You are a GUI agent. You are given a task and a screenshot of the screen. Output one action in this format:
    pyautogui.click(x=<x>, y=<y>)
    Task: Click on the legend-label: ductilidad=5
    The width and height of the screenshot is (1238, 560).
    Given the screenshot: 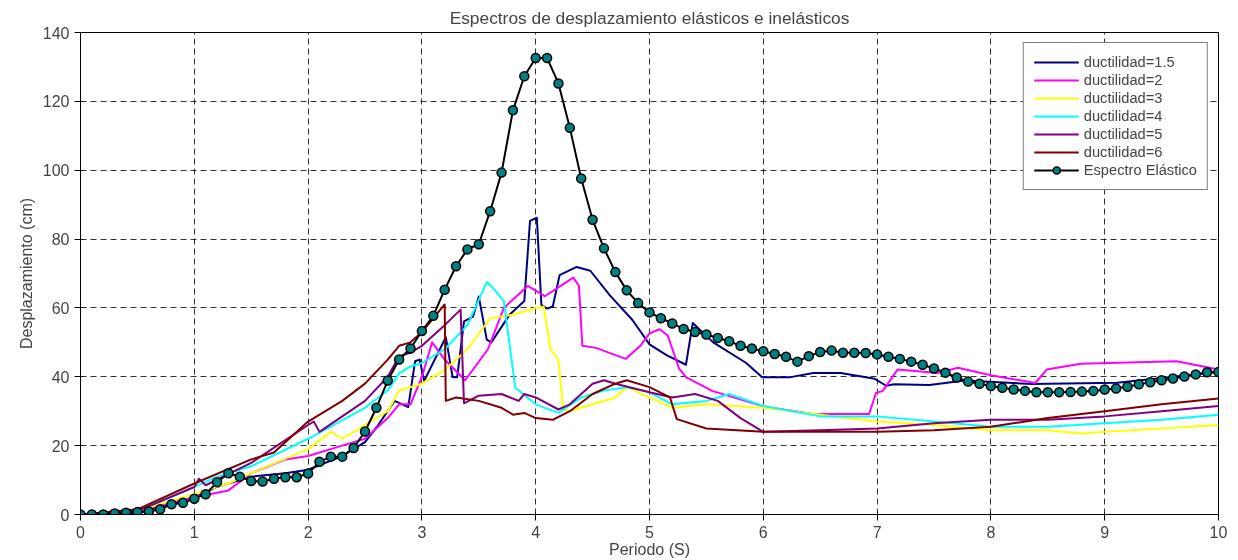 What is the action you would take?
    pyautogui.click(x=1123, y=134)
    